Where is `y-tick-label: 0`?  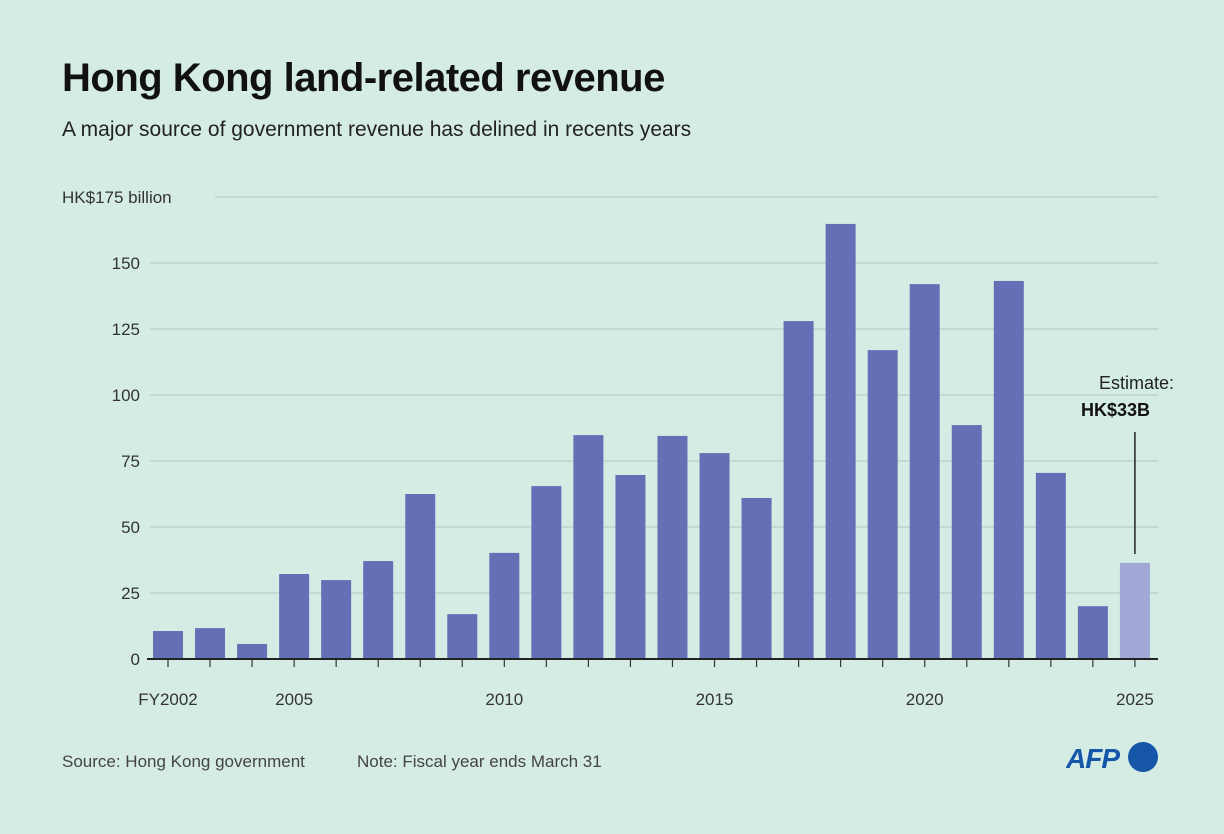 y-tick-label: 0 is located at coordinates (135, 659).